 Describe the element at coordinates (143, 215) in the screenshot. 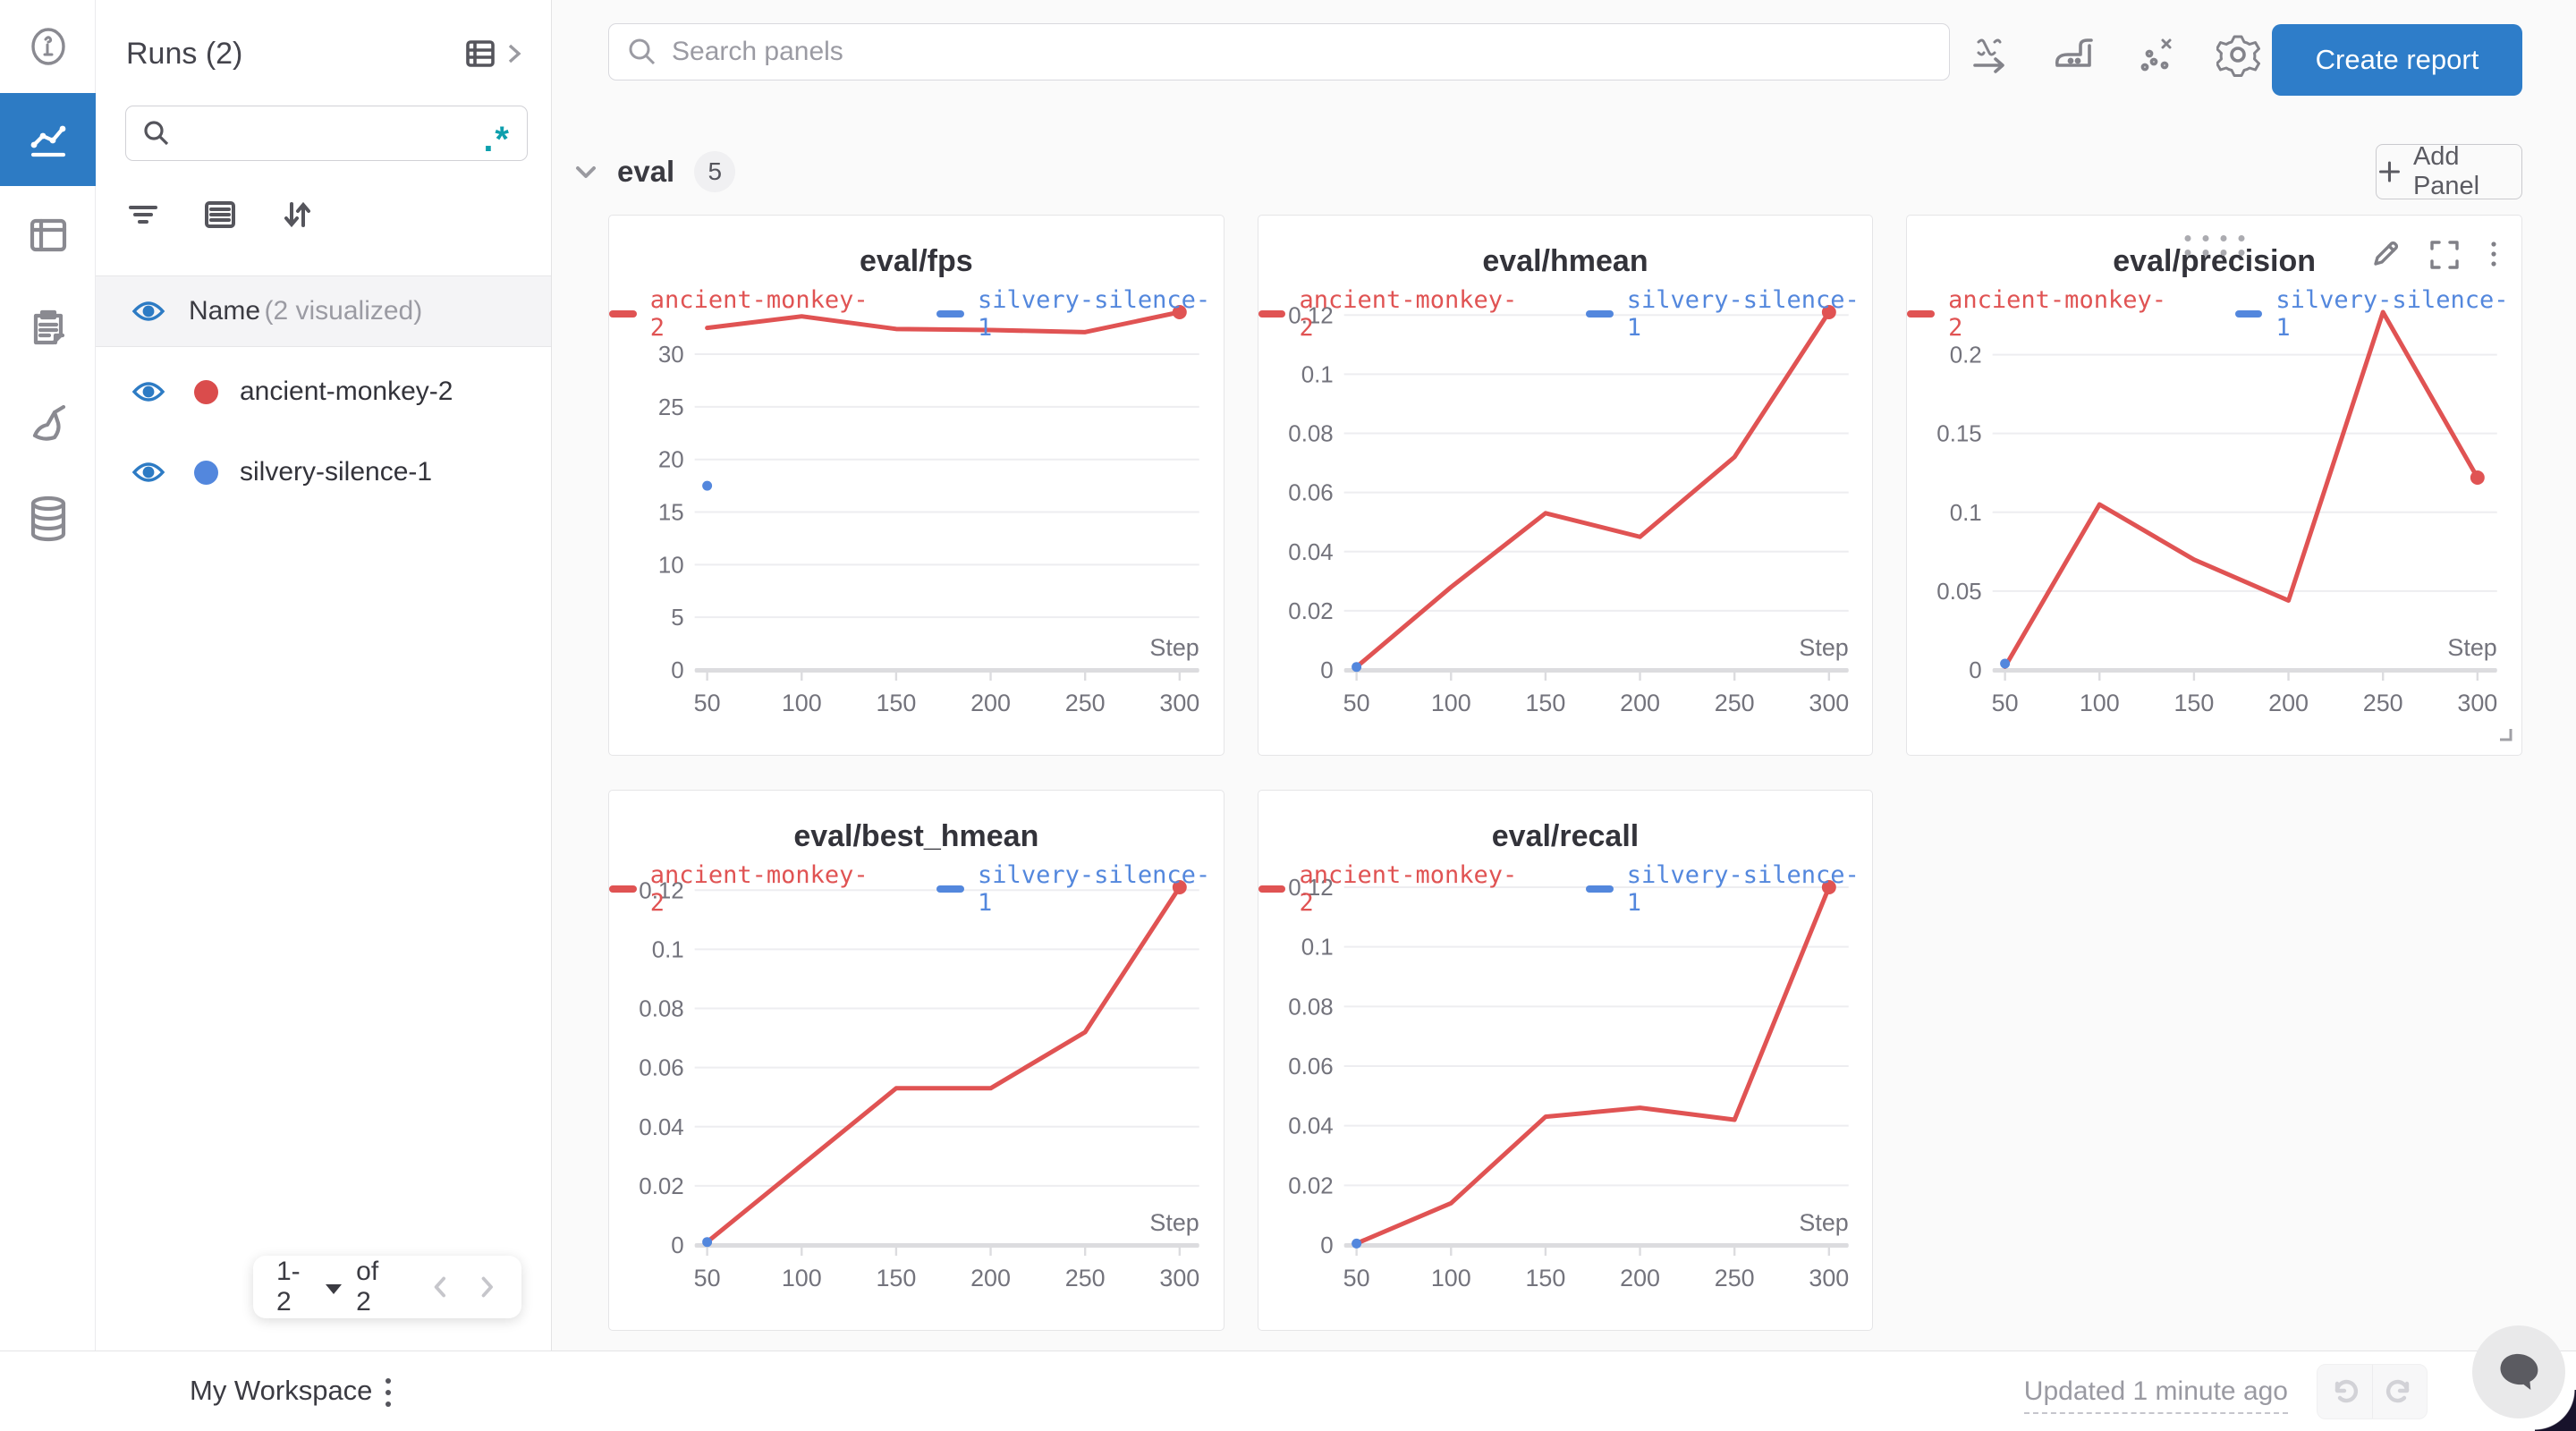

I see `filter-icon` at that location.